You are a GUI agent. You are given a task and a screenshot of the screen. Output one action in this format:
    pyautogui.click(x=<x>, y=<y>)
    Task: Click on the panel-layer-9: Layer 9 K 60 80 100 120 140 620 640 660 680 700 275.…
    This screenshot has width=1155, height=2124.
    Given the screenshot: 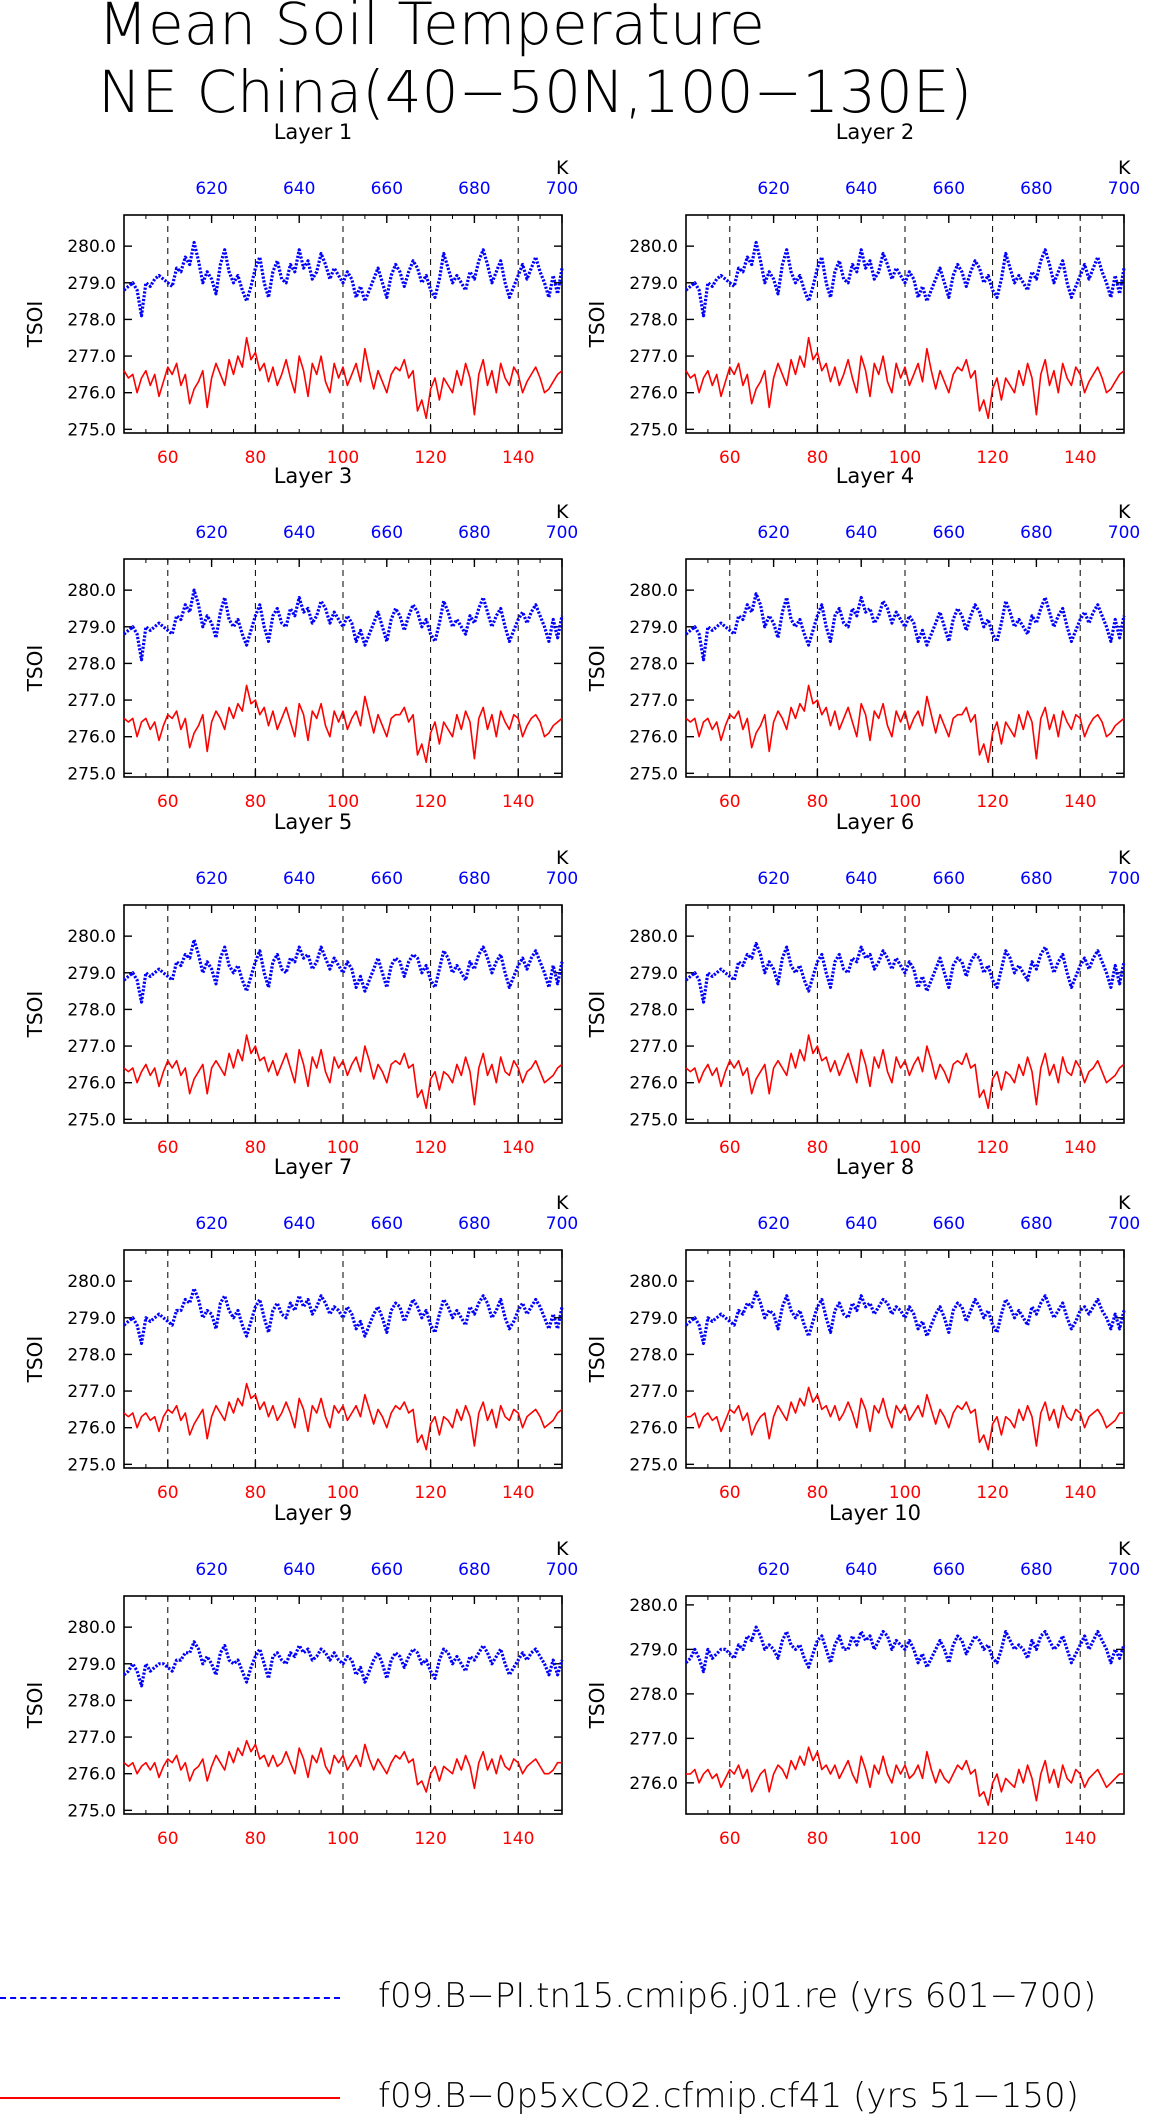 What is the action you would take?
    pyautogui.click(x=300, y=1675)
    